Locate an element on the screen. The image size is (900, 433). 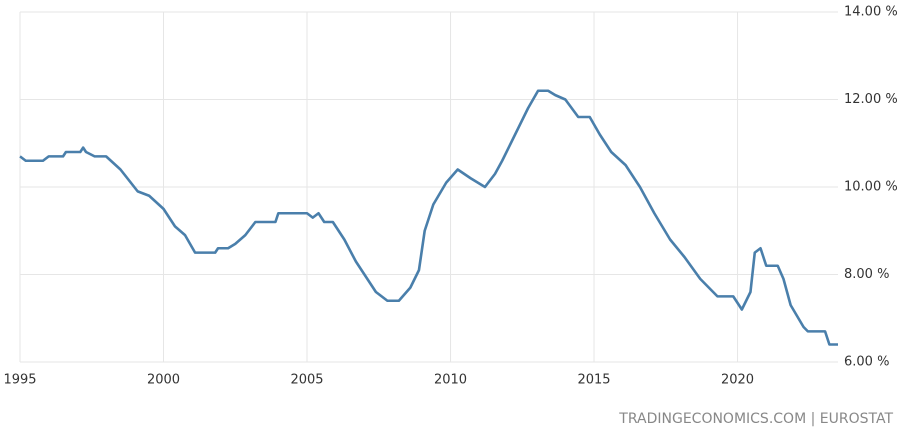
y-tick-label: 10.00 % is located at coordinates (871, 187).